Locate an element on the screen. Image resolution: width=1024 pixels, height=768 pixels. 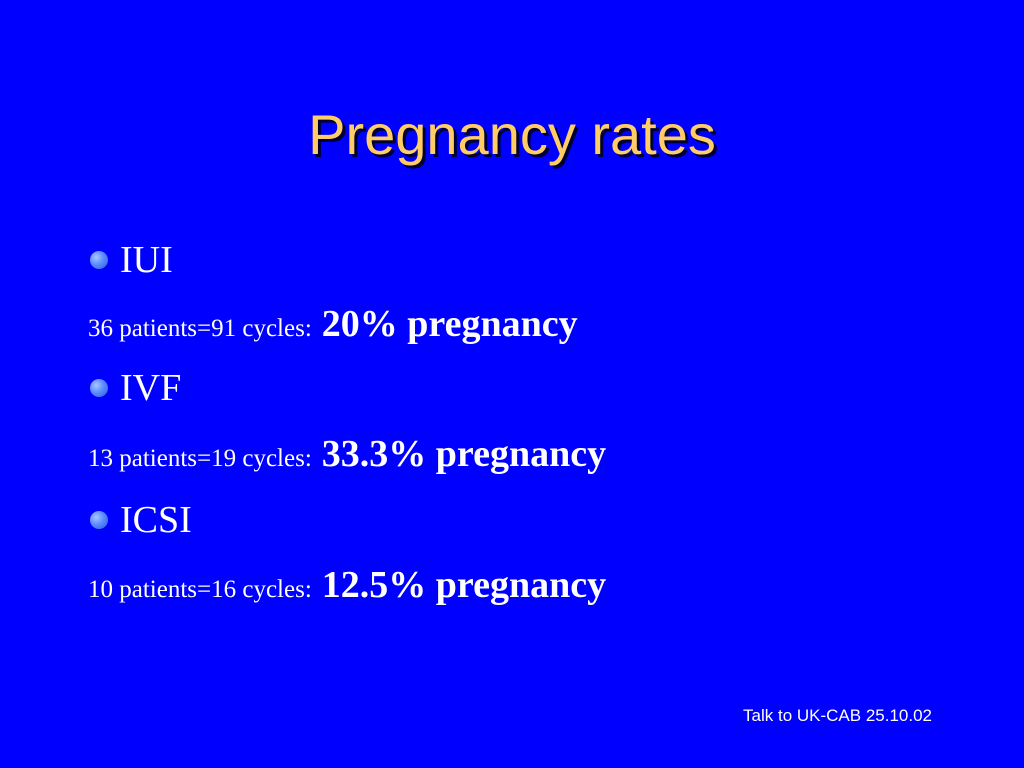
bullet-label: IVF is located at coordinates (151, 388).